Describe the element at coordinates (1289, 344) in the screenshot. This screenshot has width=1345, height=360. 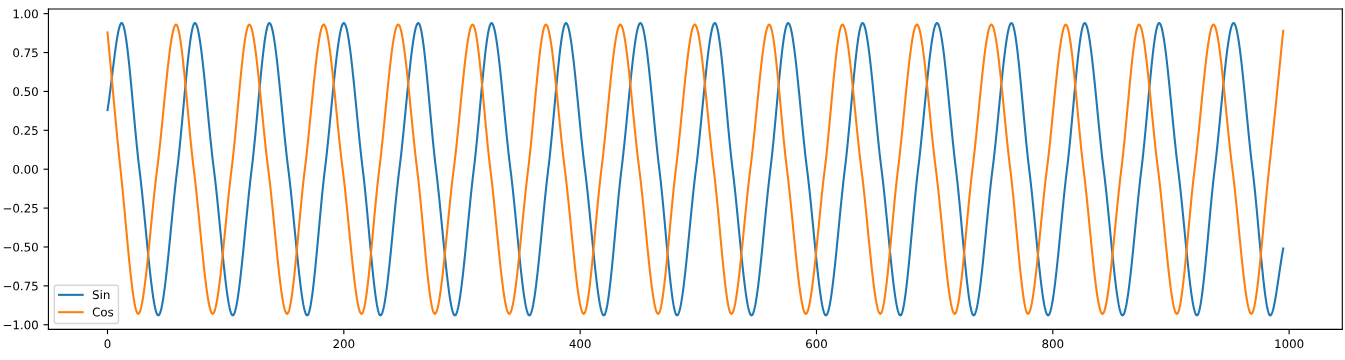
I see `x-tick-label: 1000` at that location.